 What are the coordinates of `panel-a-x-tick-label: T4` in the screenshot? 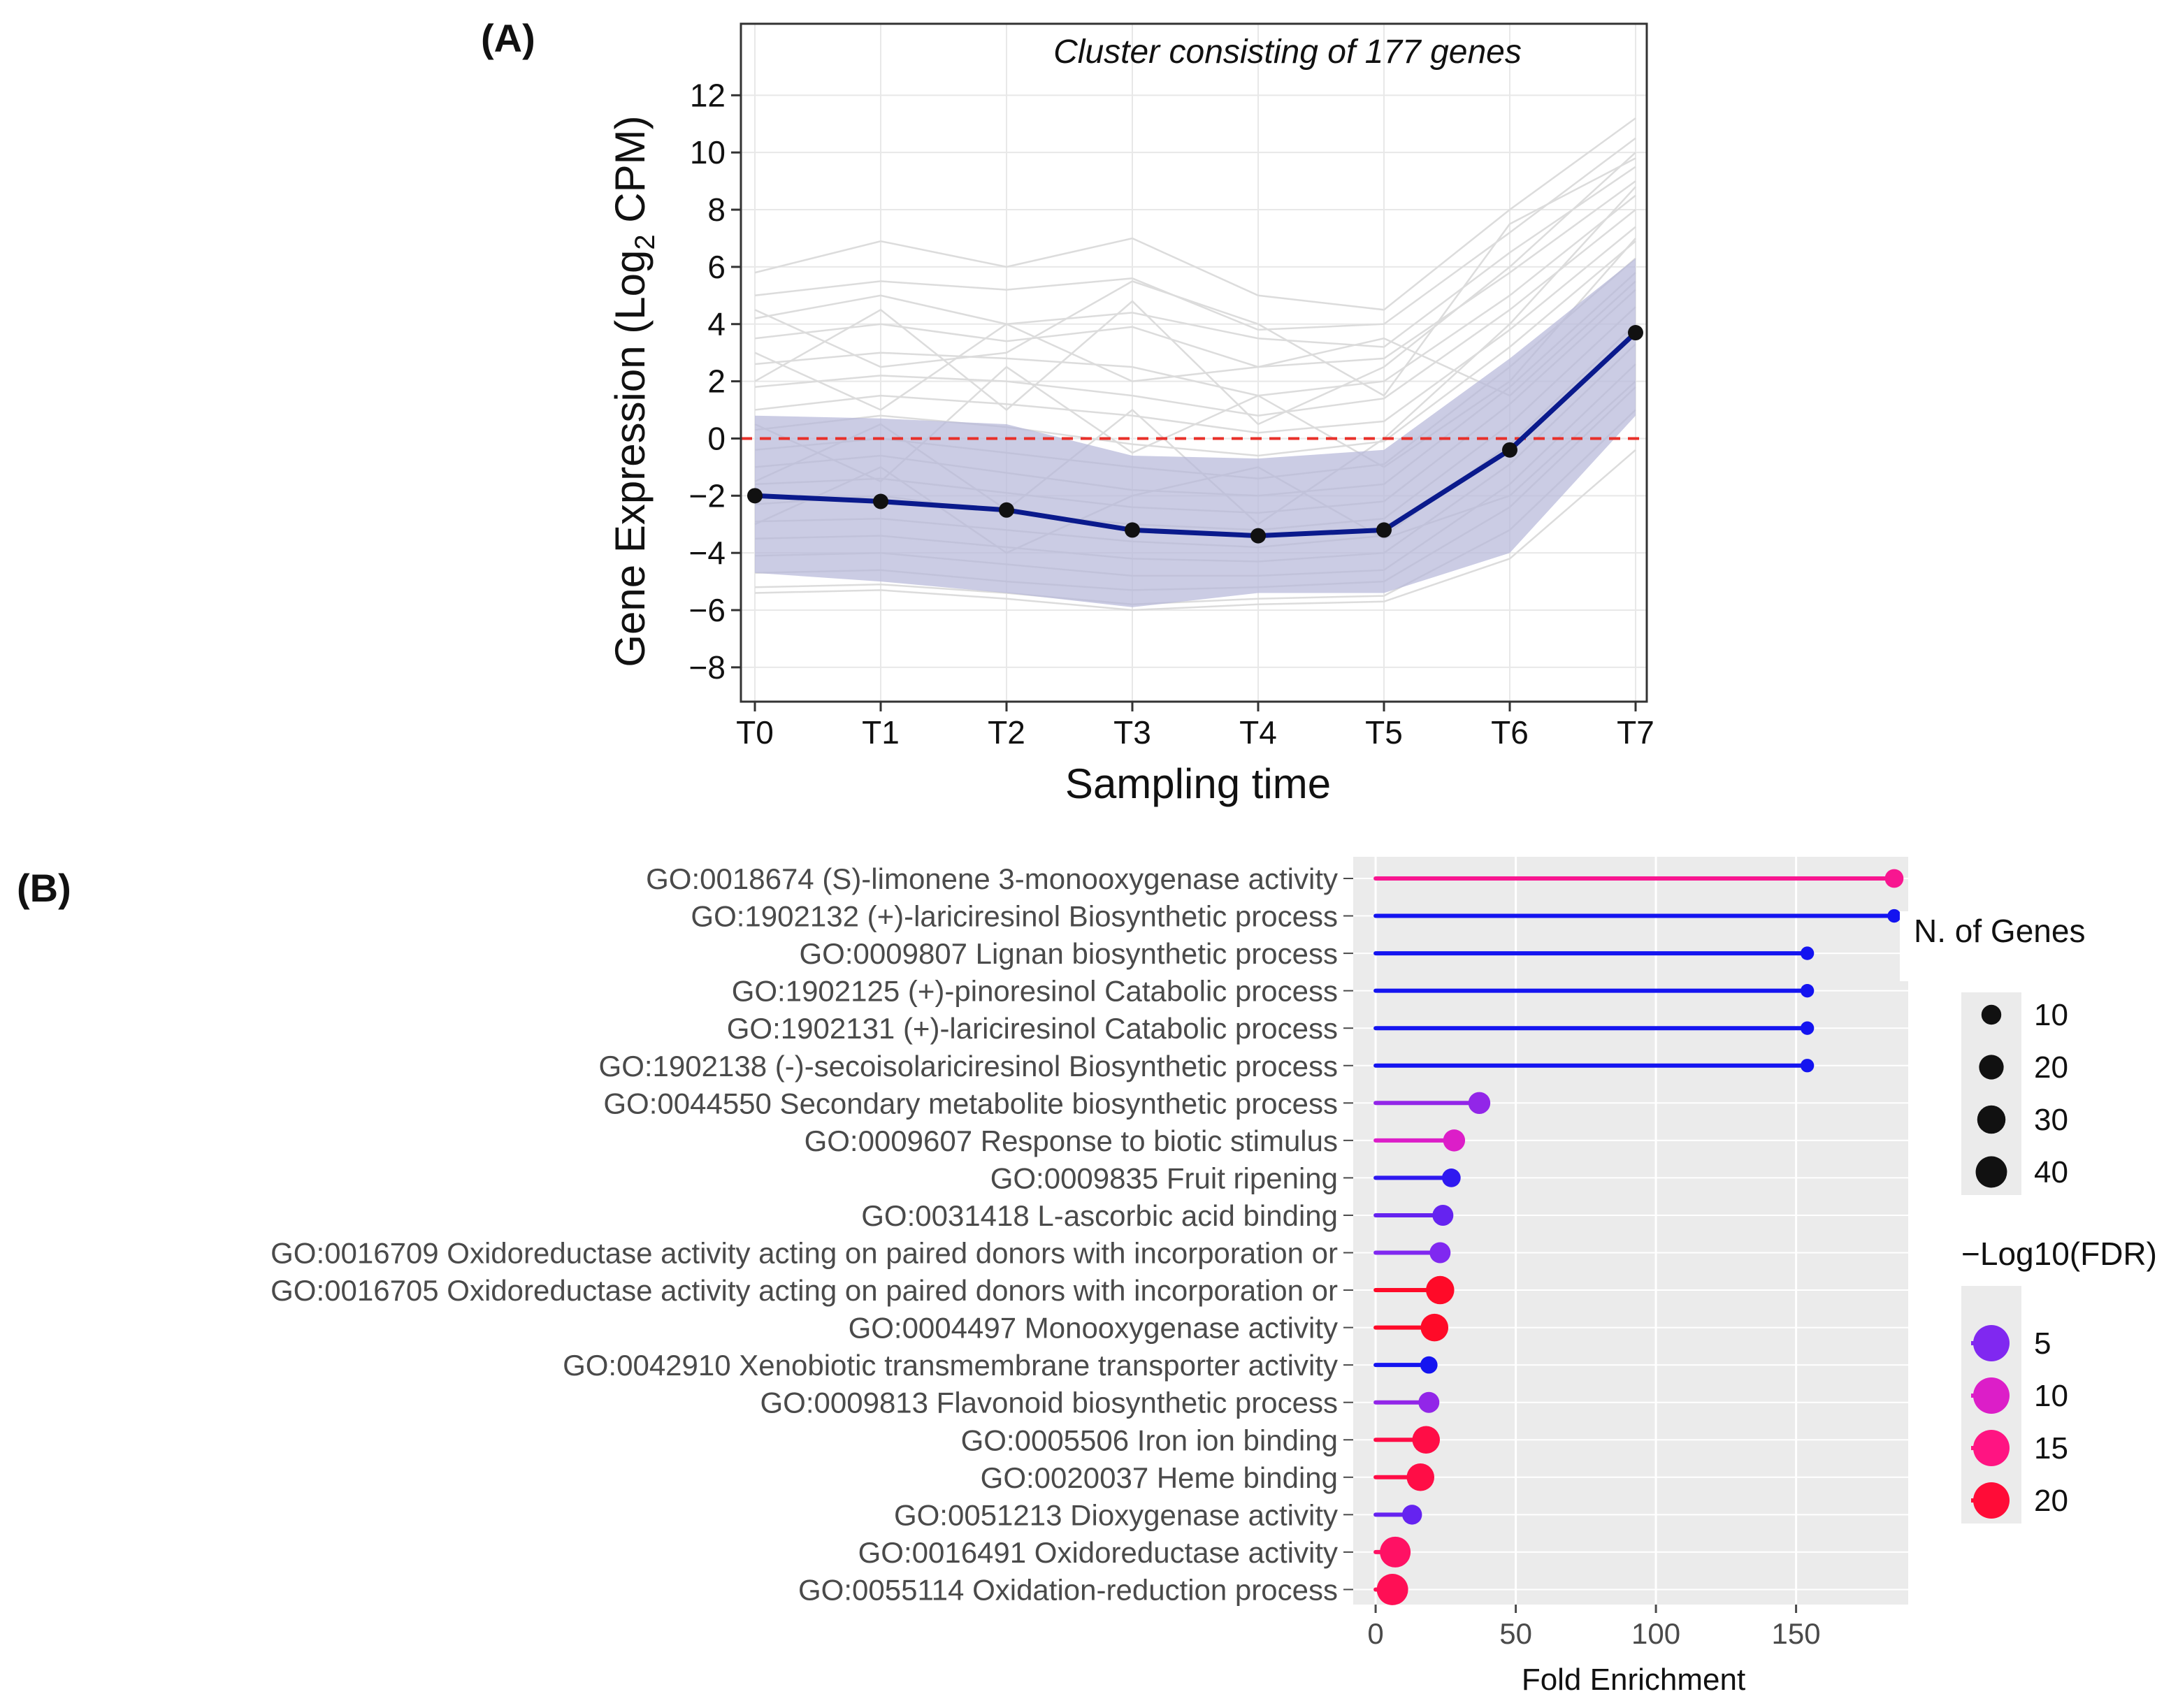 It's located at (1258, 732).